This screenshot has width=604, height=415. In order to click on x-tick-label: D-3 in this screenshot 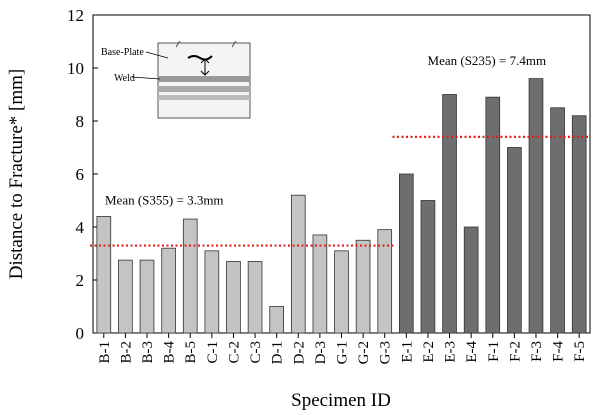, I will do `click(321, 352)`.